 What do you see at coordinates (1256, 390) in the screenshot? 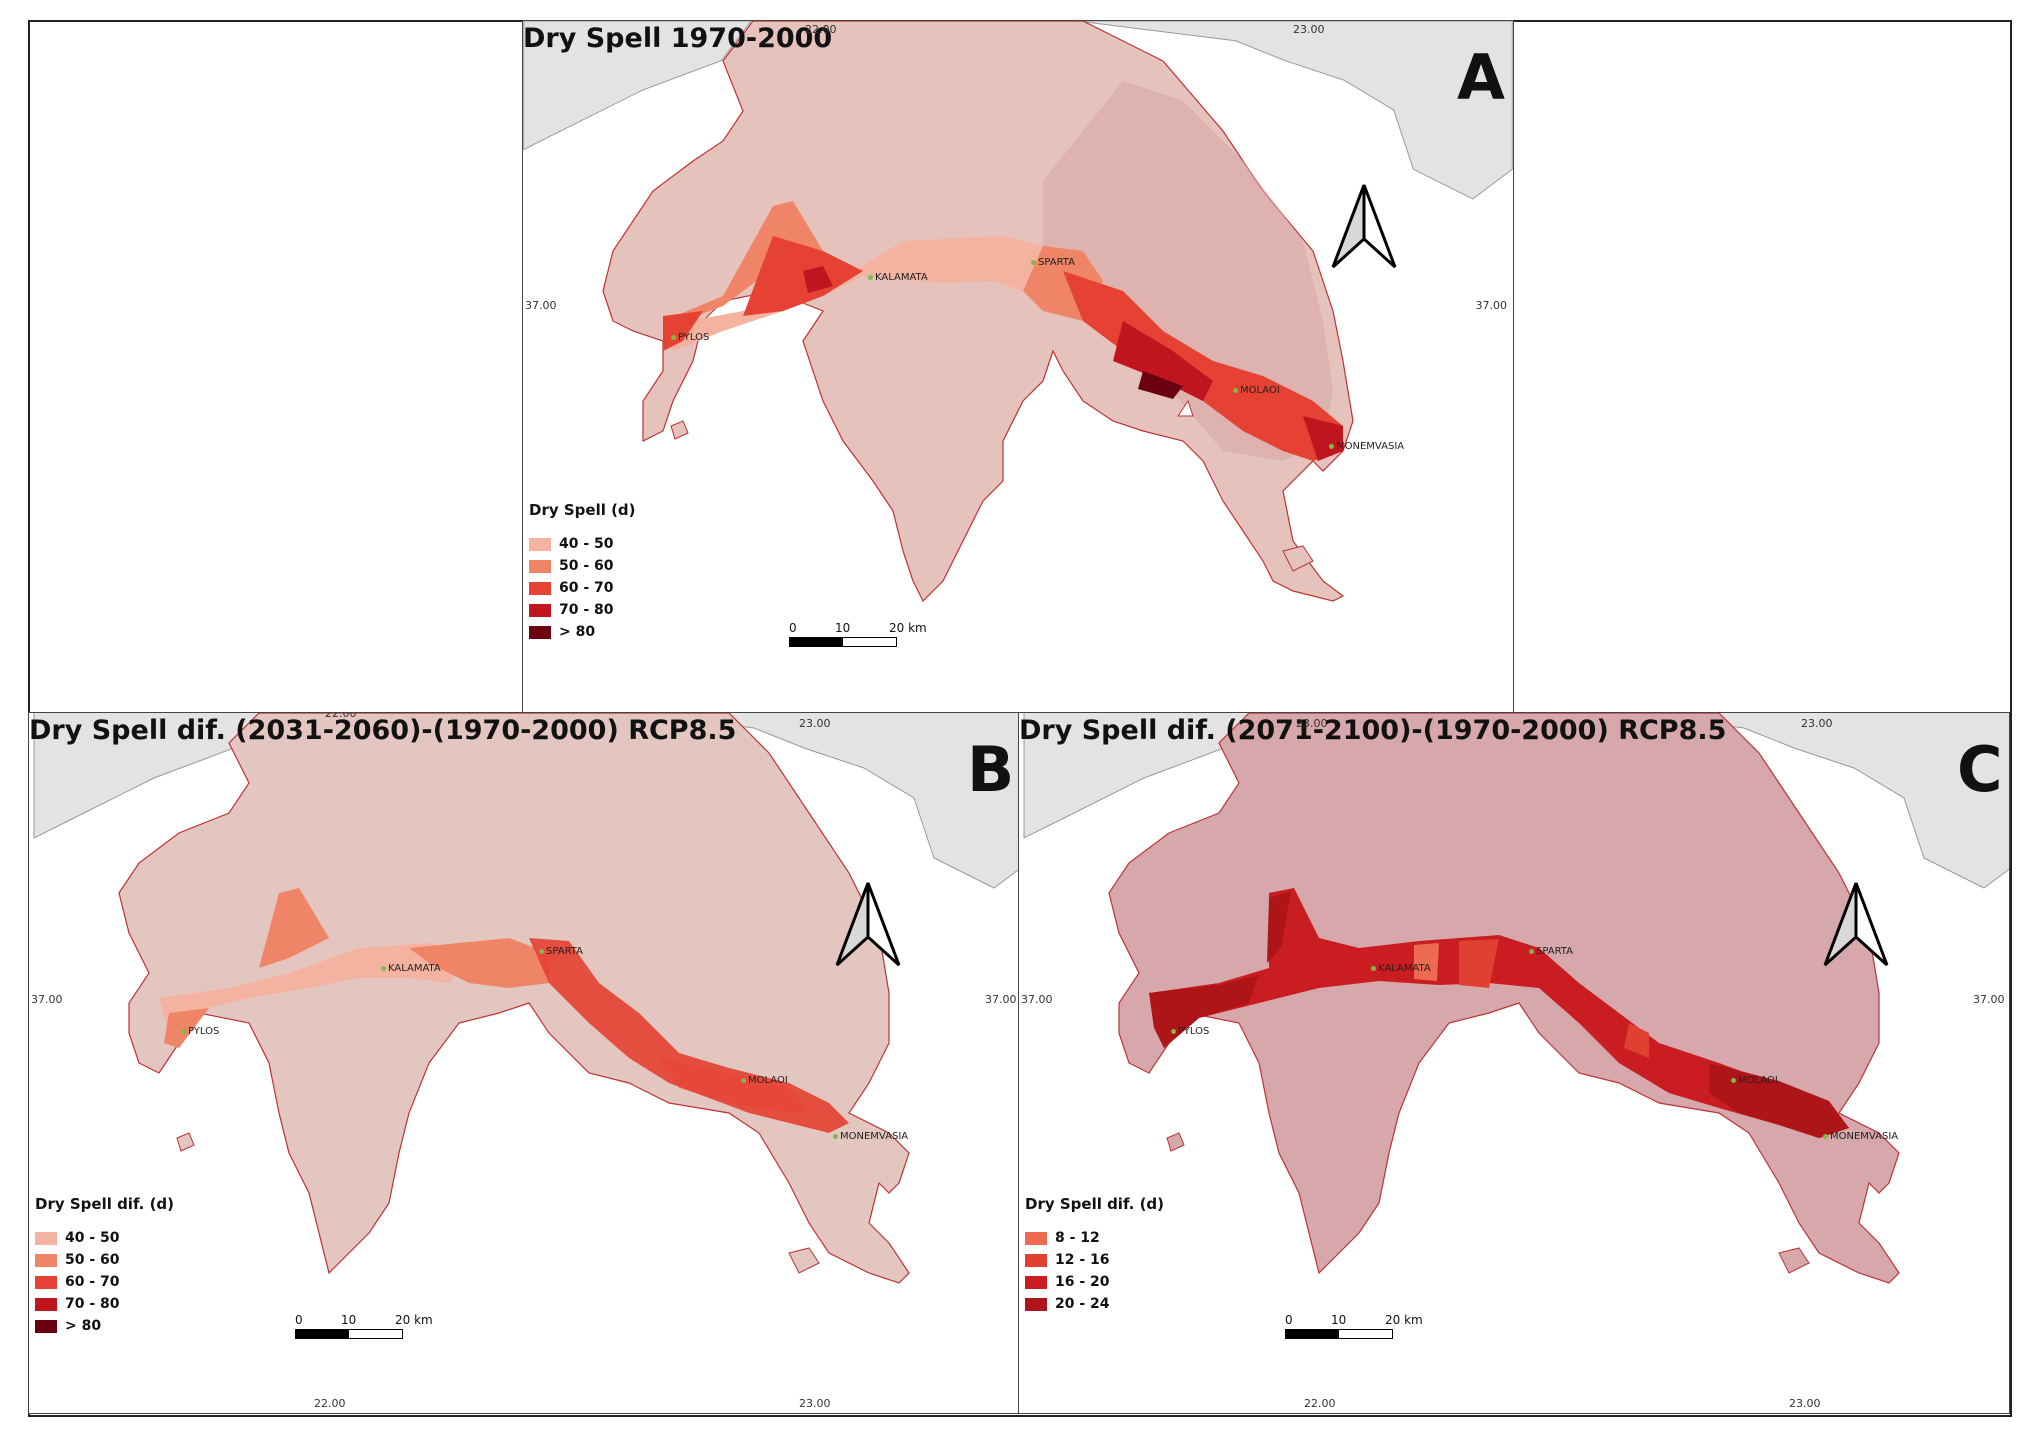
I see `city-molaoi-a: MOLAOI` at bounding box center [1256, 390].